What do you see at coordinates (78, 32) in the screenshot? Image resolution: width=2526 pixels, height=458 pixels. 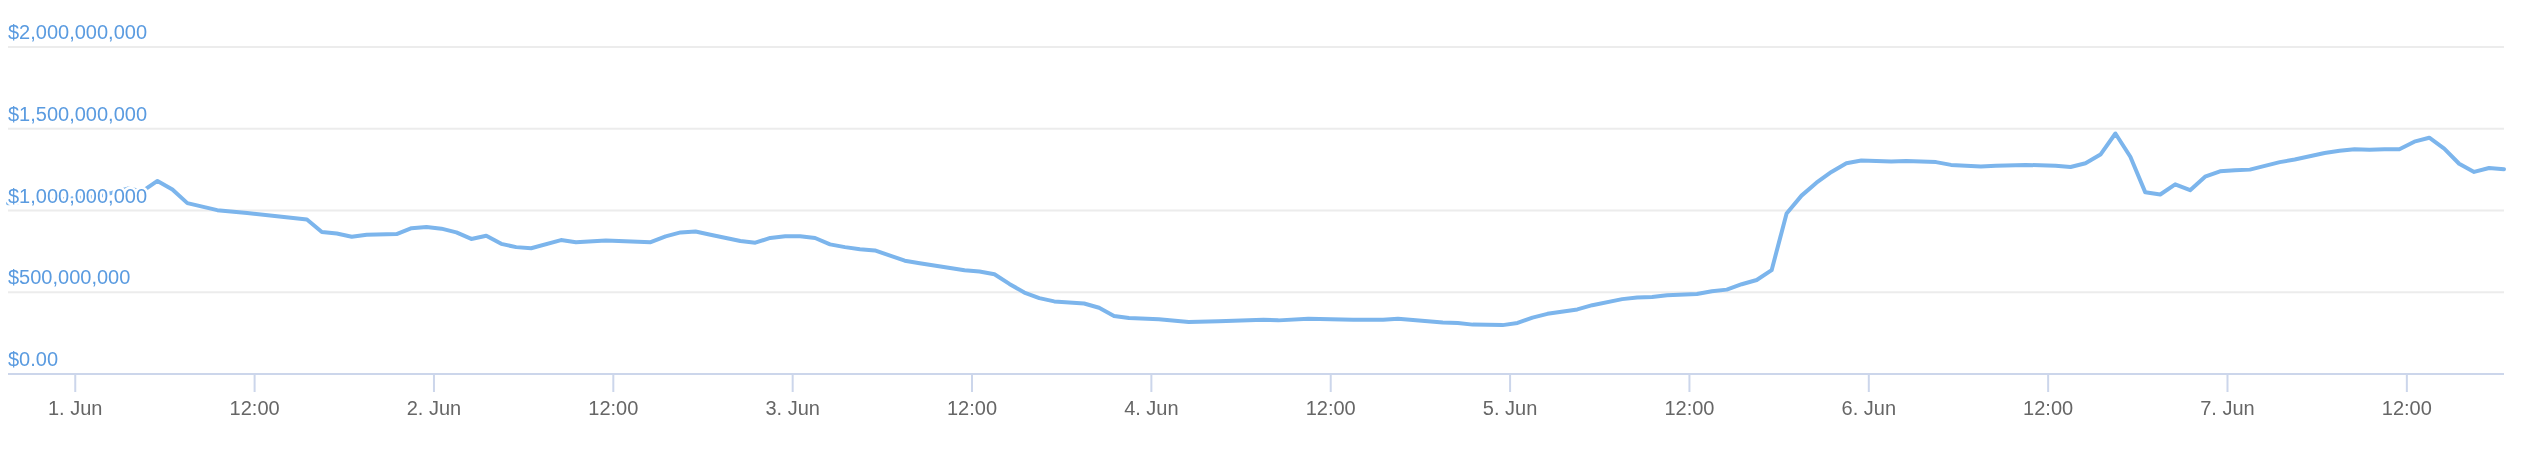 I see `y-tick-label: $2,000,000,000` at bounding box center [78, 32].